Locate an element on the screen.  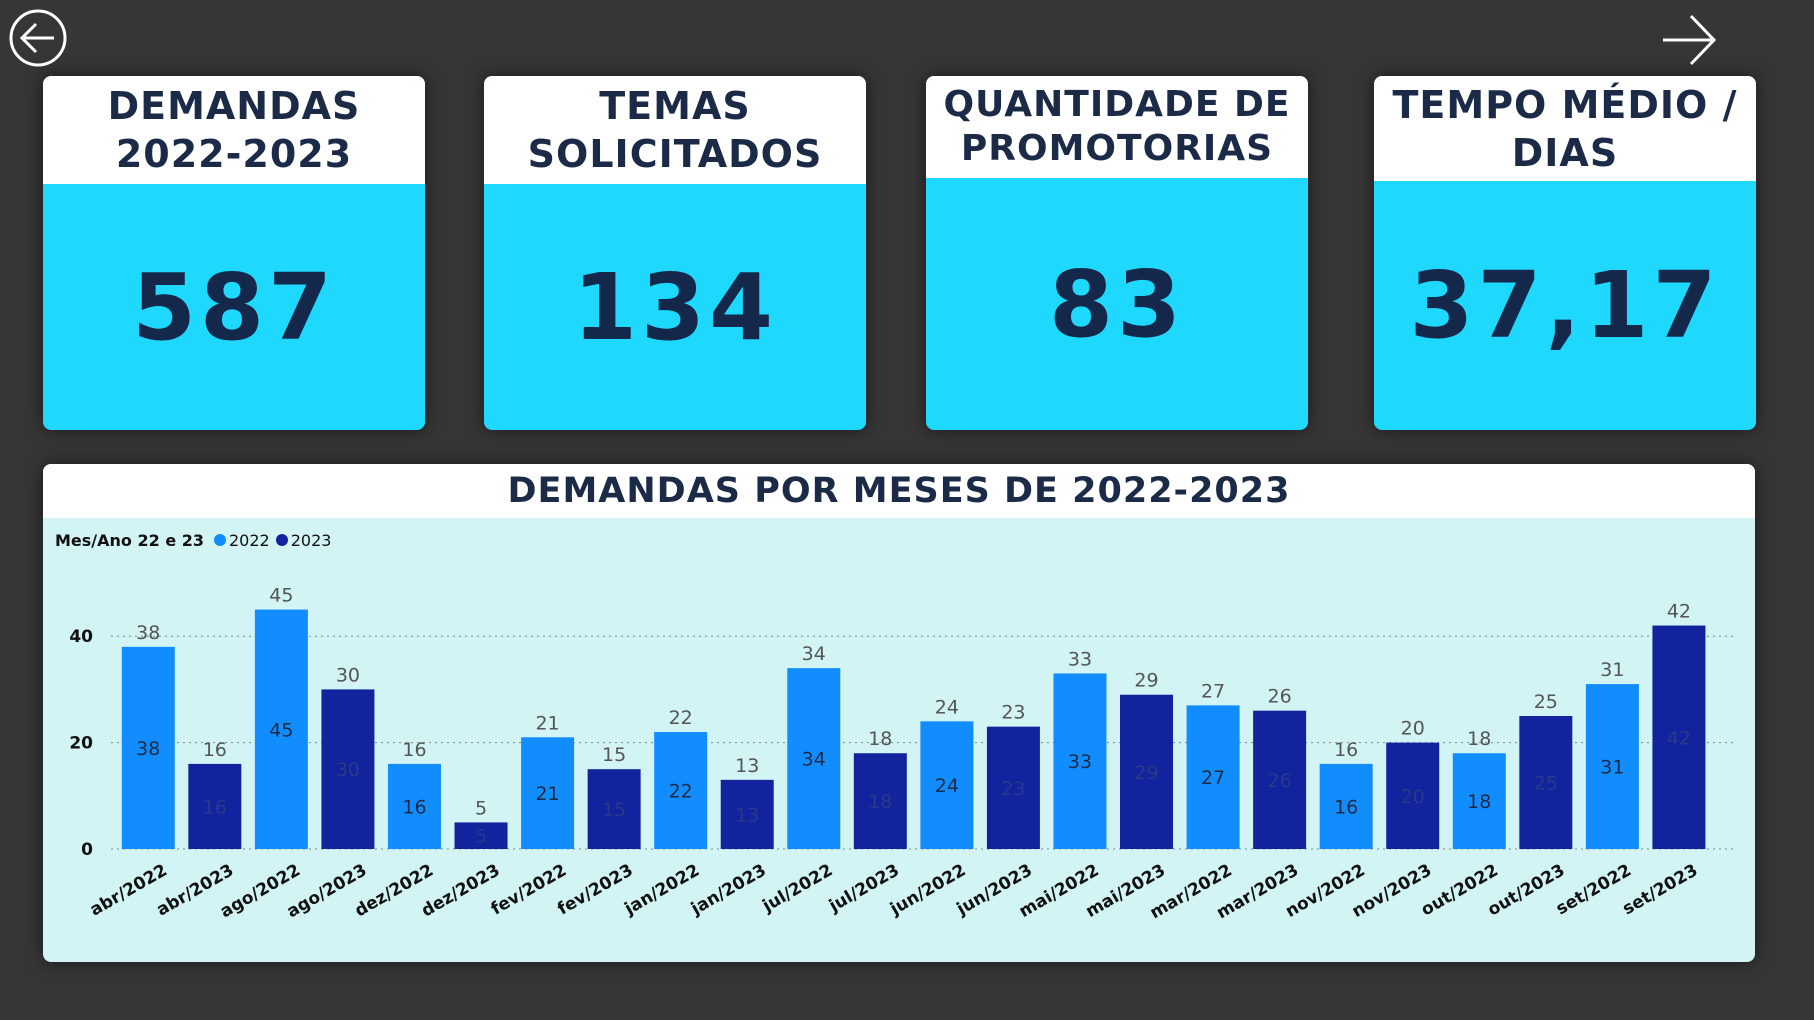
bar-value-label: 31 is located at coordinates (1612, 670).